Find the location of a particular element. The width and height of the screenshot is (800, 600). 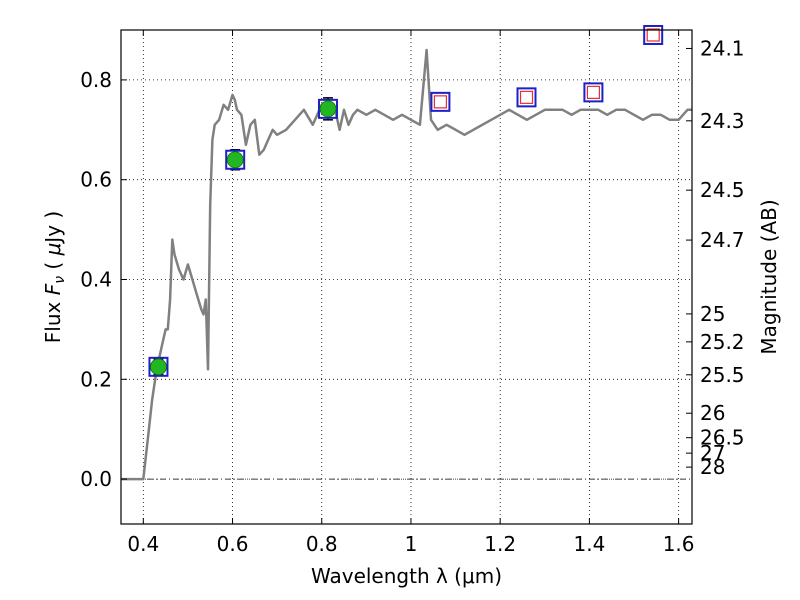

x-tick-label: 0.6 is located at coordinates (233, 544).